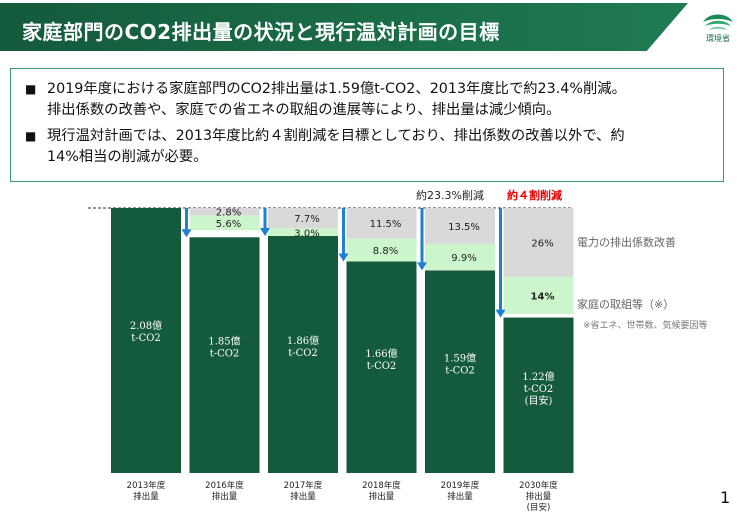  Describe the element at coordinates (626, 242) in the screenshot. I see `legend-grid-factor: 電力の排出係数改善` at that location.